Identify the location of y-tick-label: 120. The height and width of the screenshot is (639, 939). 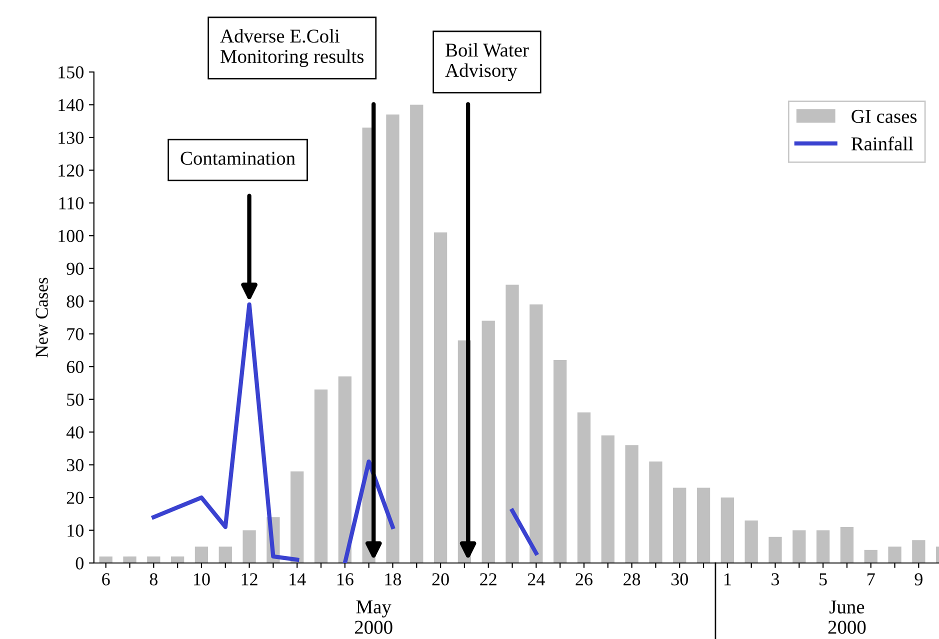
(71, 170).